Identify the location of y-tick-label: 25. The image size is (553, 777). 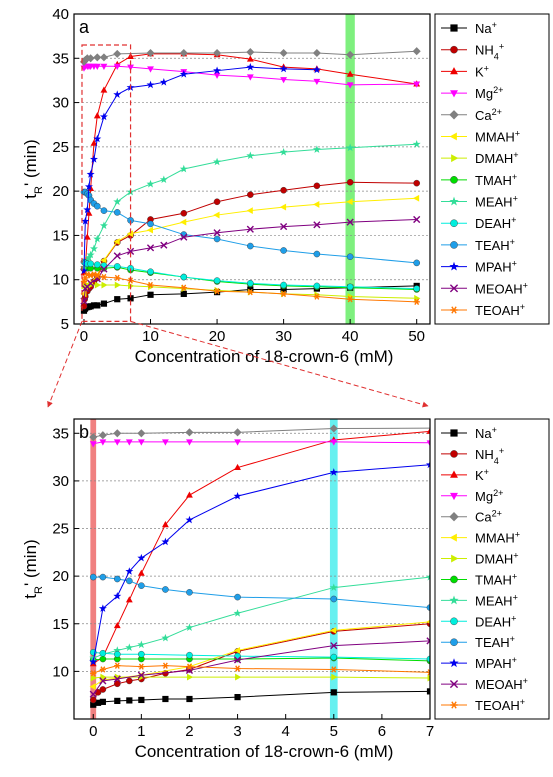
(60, 529).